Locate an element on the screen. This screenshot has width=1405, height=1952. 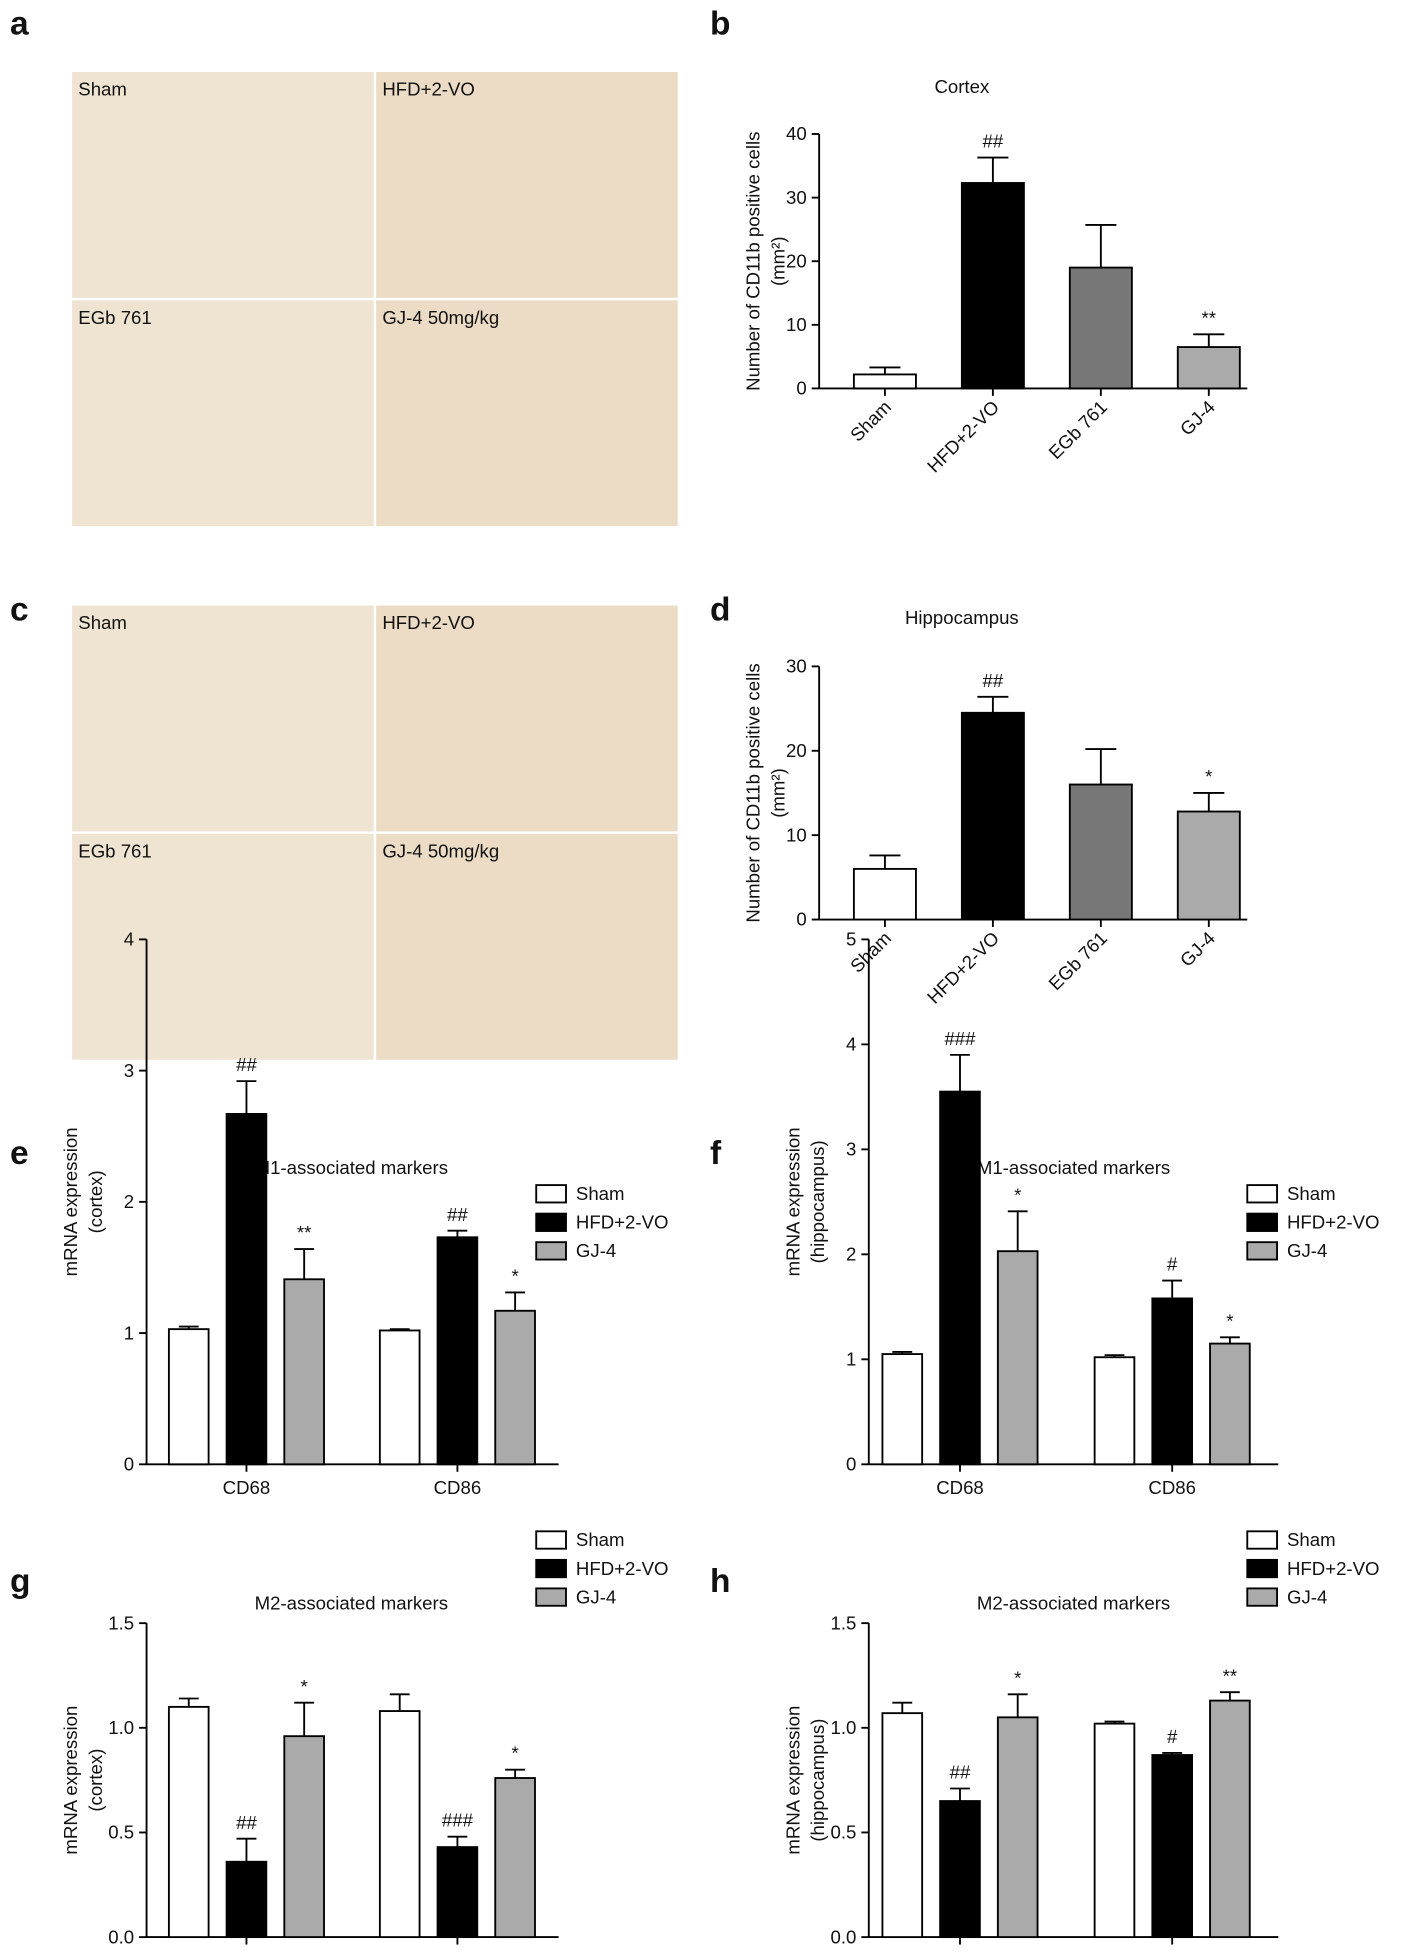
y-axis-label: (mm²) is located at coordinates (777, 793).